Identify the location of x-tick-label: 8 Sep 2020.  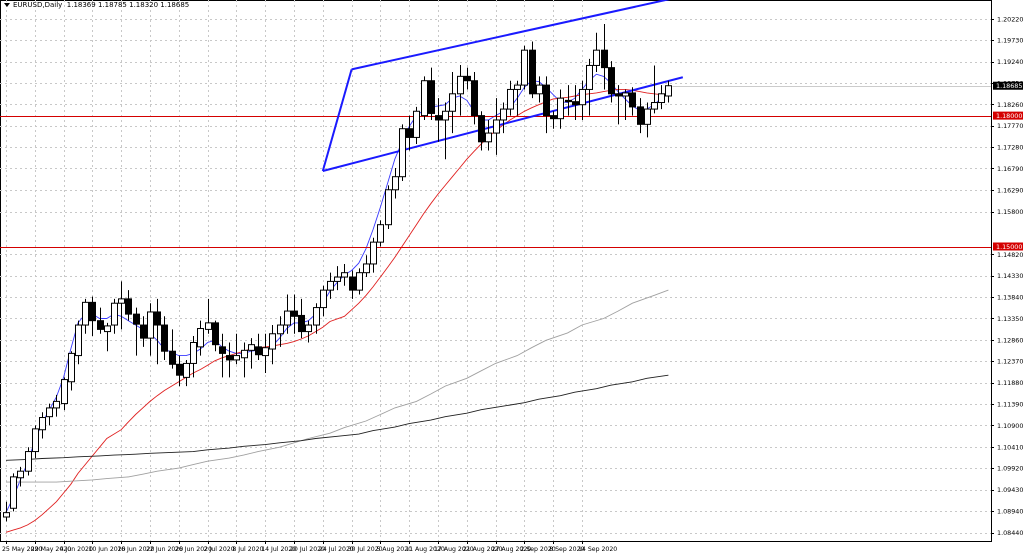
(566, 549).